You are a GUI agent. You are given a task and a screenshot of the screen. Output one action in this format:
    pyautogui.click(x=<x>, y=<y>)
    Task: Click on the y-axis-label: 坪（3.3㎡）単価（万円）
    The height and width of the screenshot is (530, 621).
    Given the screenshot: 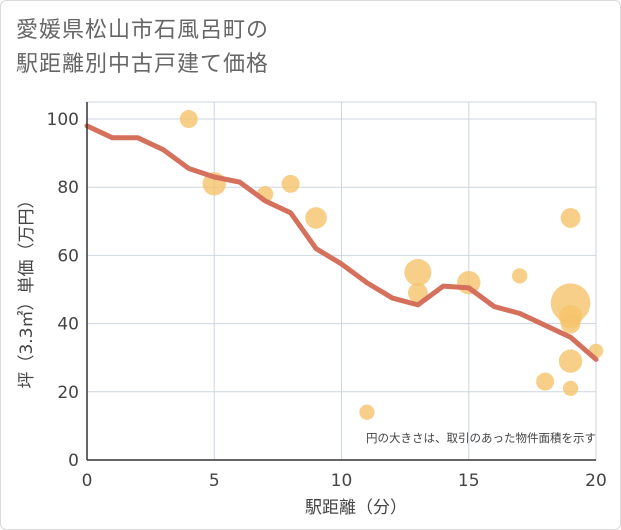 What is the action you would take?
    pyautogui.click(x=27, y=289)
    